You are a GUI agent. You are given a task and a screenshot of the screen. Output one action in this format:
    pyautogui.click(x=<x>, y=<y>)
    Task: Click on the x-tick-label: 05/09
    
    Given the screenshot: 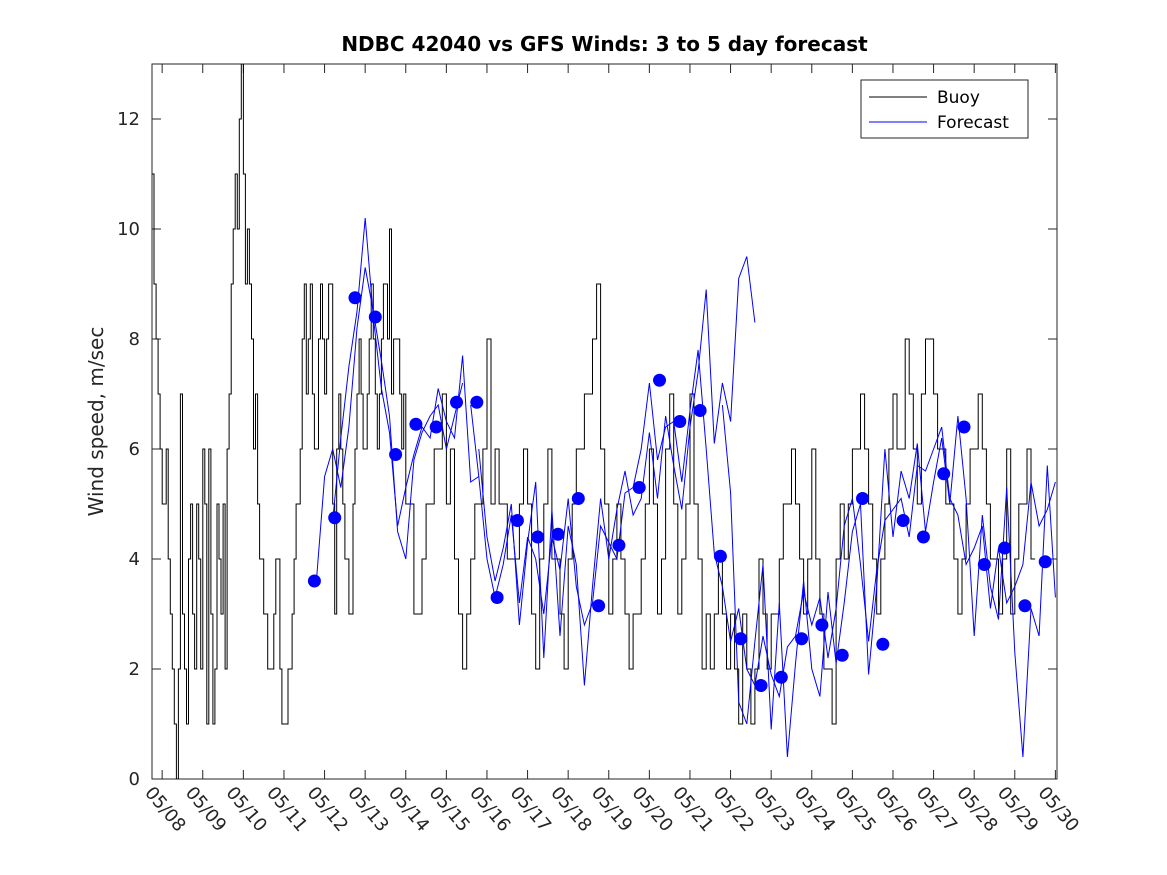 What is the action you would take?
    pyautogui.click(x=205, y=809)
    